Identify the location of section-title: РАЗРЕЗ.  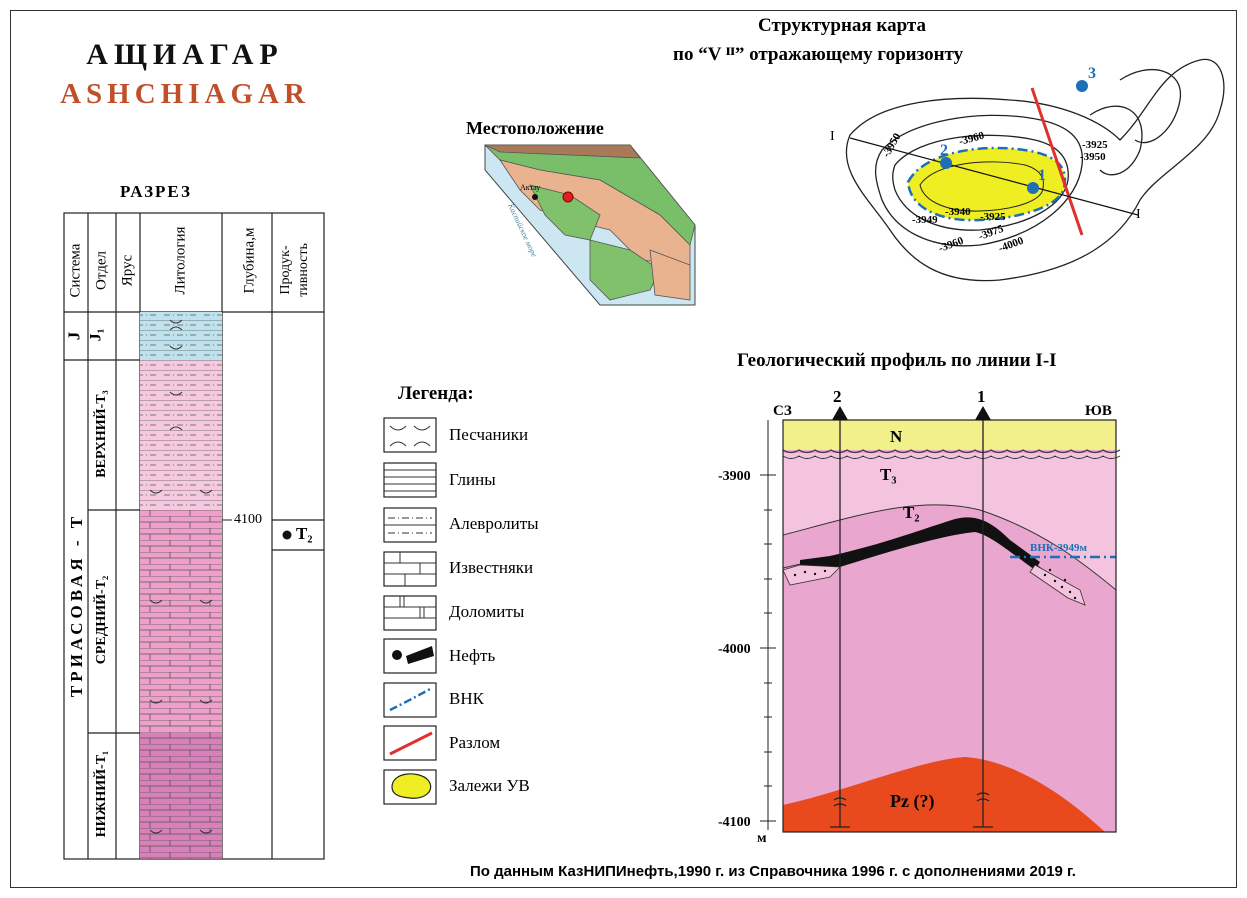
(156, 191).